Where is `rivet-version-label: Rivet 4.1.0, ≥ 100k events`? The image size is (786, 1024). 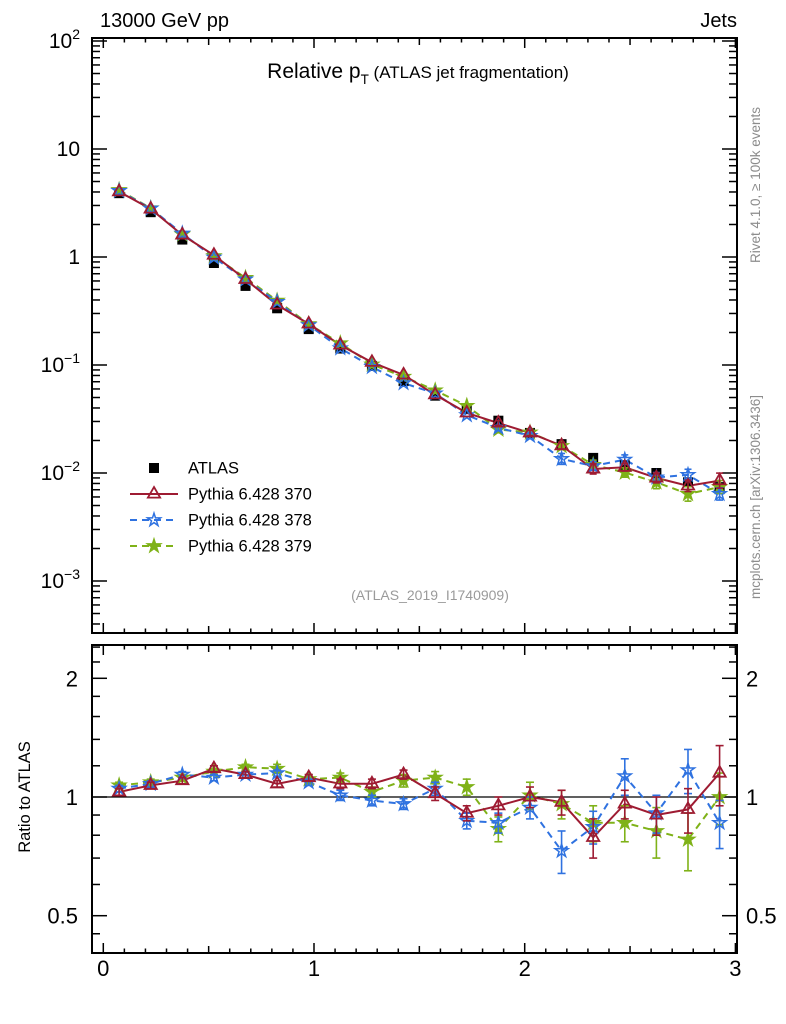 rivet-version-label: Rivet 4.1.0, ≥ 100k events is located at coordinates (755, 185).